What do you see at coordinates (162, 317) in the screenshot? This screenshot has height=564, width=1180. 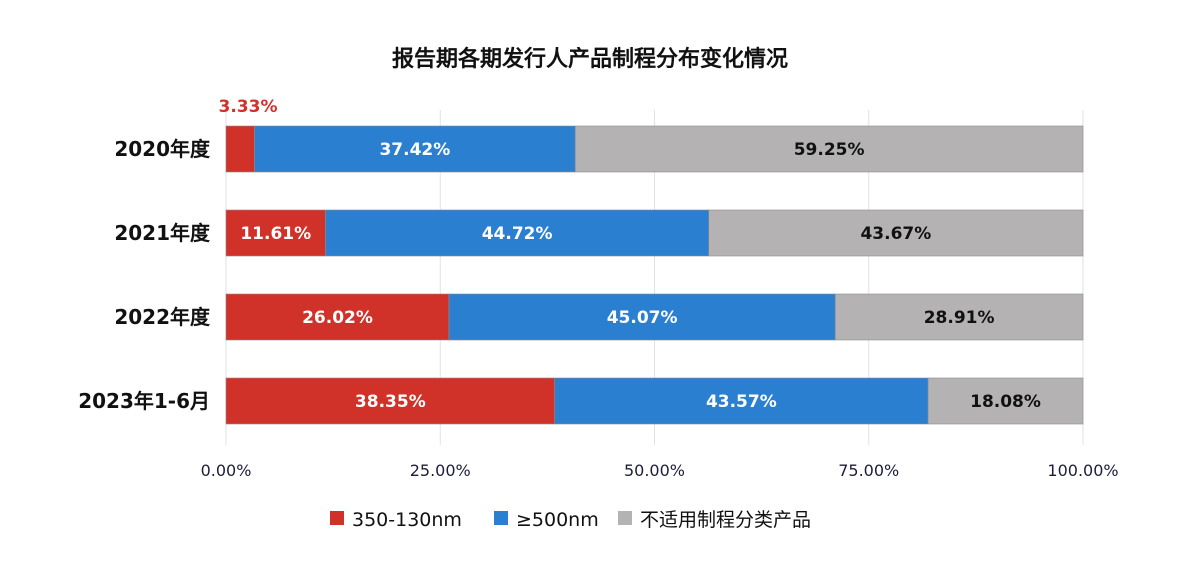 I see `category-label: 2022年度` at bounding box center [162, 317].